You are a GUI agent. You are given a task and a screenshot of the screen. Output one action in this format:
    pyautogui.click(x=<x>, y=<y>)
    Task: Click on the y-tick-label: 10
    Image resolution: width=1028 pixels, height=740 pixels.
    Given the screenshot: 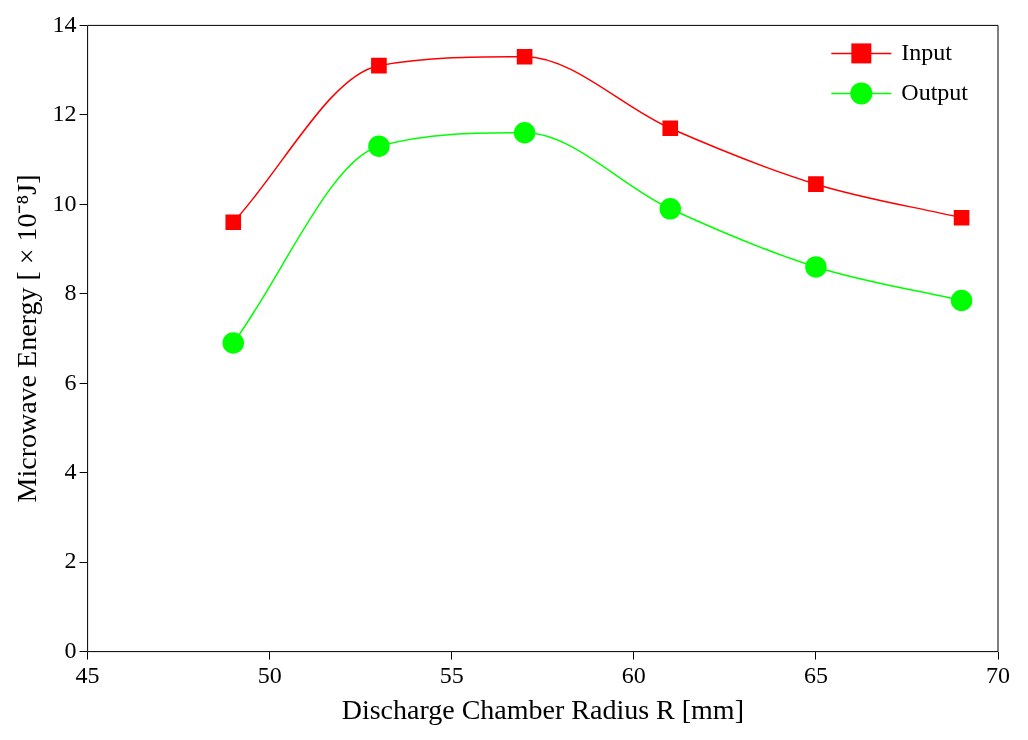 What is the action you would take?
    pyautogui.click(x=64, y=202)
    